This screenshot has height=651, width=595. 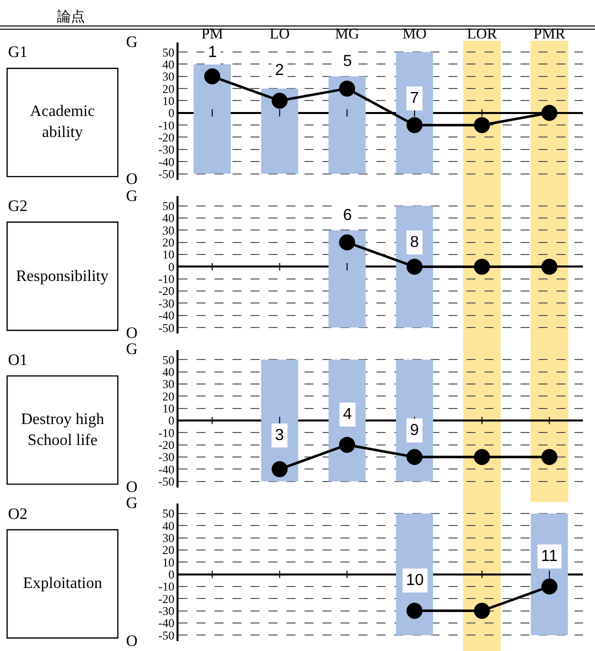 What do you see at coordinates (279, 70) in the screenshot?
I see `annotation: 2` at bounding box center [279, 70].